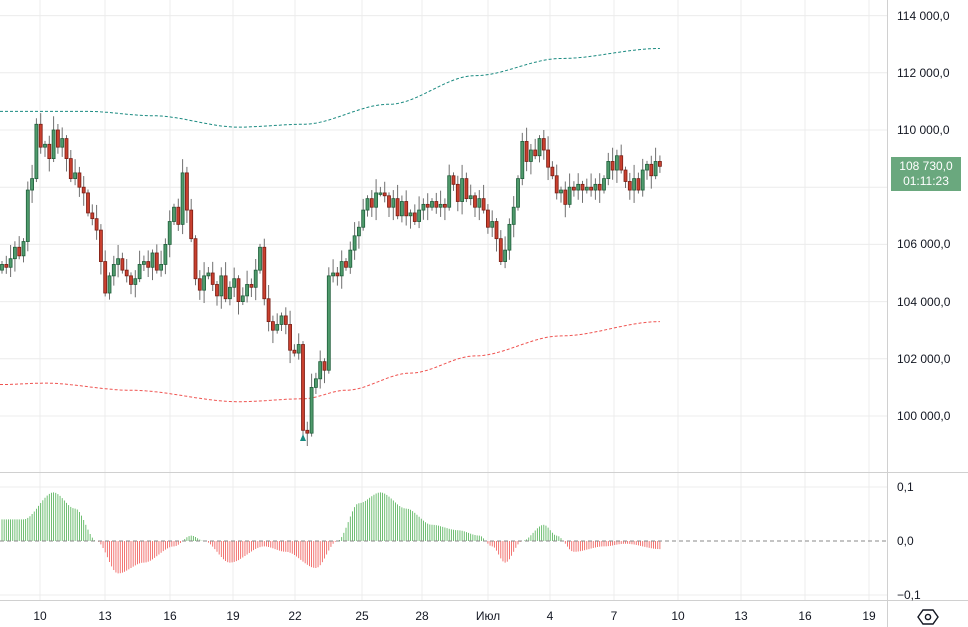  I want to click on price-tick-label: 110 000,0, so click(923, 130).